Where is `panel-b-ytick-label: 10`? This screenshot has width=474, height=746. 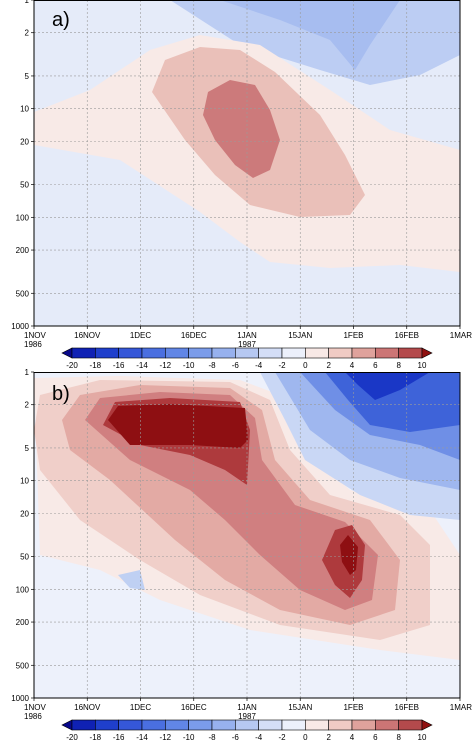 panel-b-ytick-label: 10 is located at coordinates (24, 481).